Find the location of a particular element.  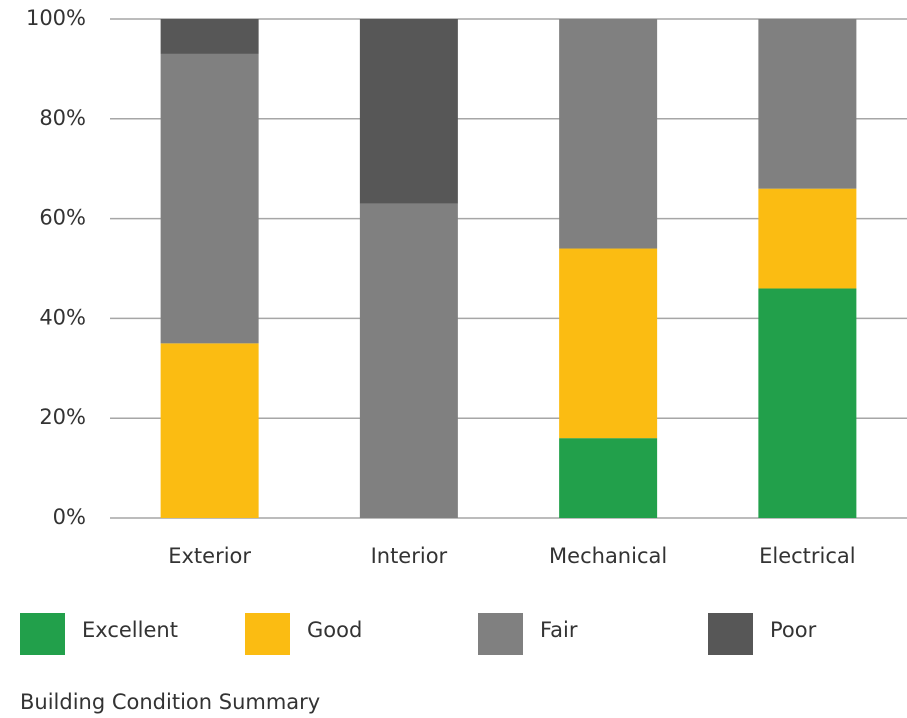

legend-label: Excellent is located at coordinates (130, 630).